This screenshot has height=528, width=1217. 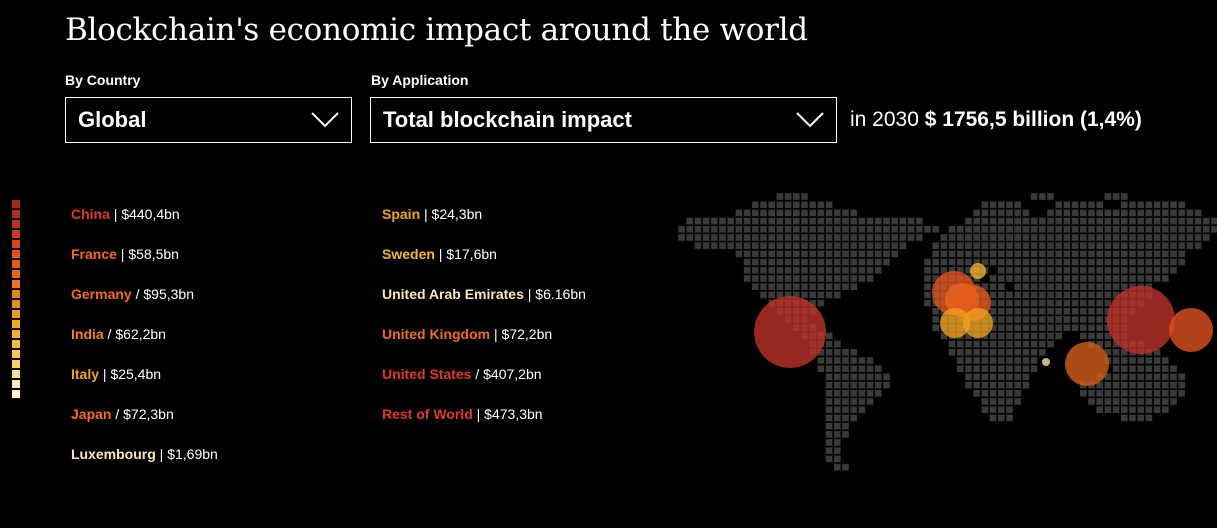 What do you see at coordinates (484, 266) in the screenshot?
I see `country-item: Sweden | $17,6bn` at bounding box center [484, 266].